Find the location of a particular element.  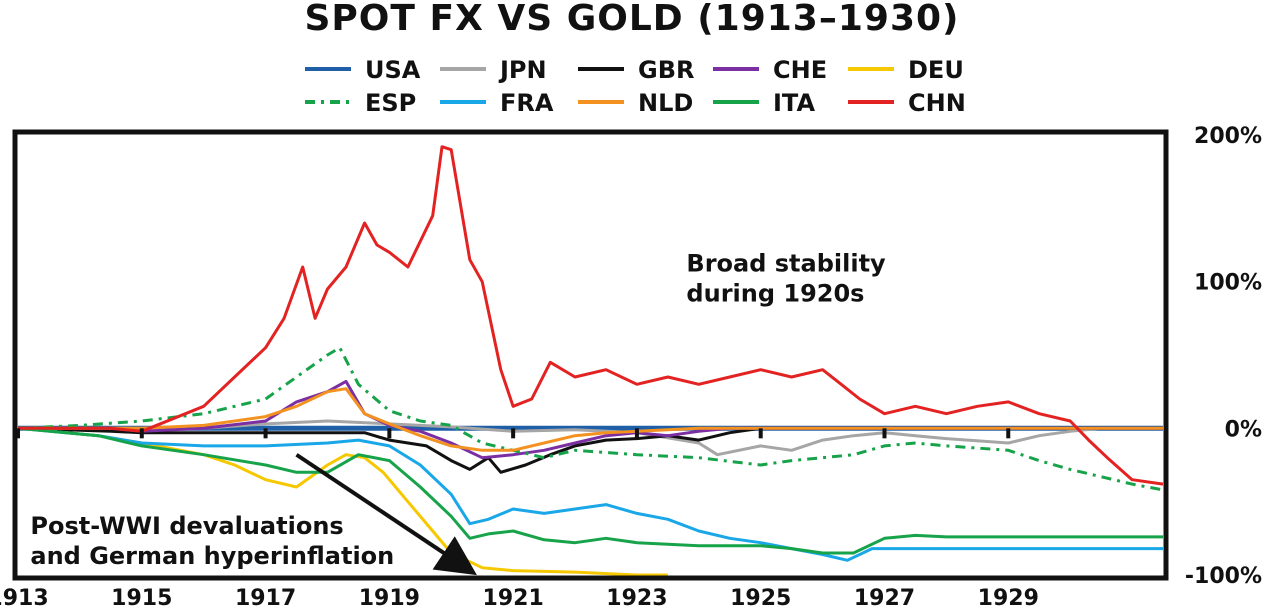

annotation-arrow is located at coordinates (386, 514).